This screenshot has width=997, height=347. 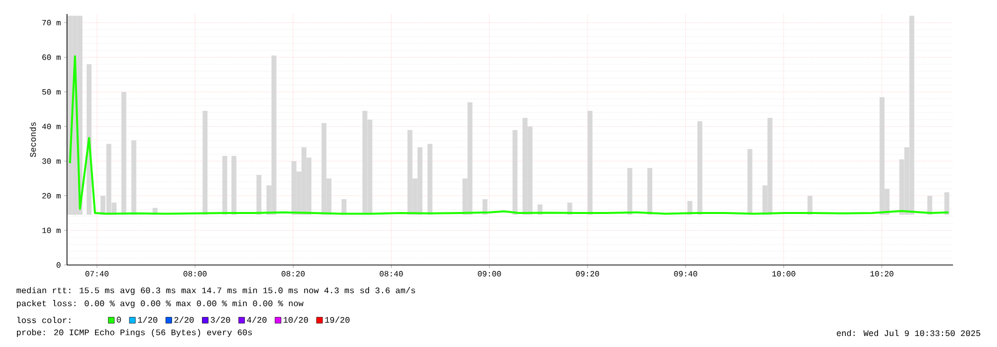 I want to click on text: end: Wed Jul 9 10:33:50 2025, so click(x=908, y=333).